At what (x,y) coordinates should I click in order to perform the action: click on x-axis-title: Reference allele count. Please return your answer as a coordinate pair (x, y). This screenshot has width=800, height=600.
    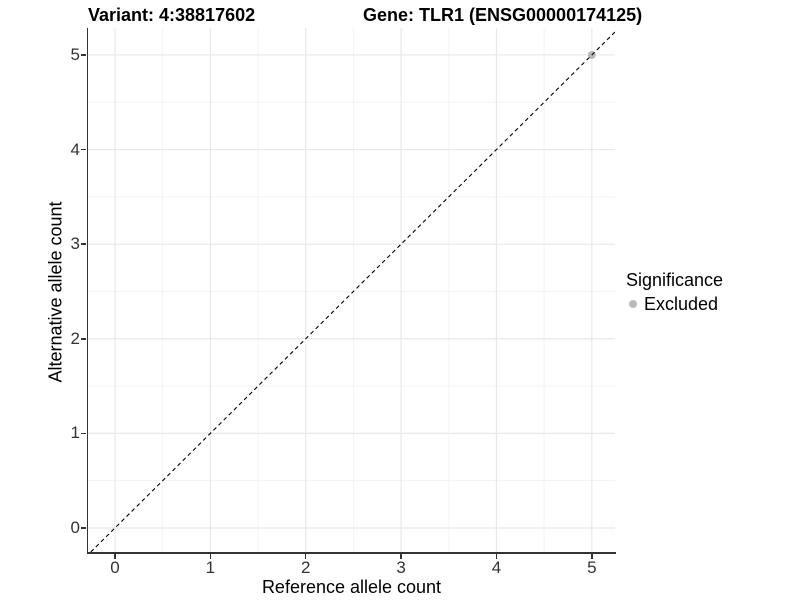
    Looking at the image, I should click on (351, 587).